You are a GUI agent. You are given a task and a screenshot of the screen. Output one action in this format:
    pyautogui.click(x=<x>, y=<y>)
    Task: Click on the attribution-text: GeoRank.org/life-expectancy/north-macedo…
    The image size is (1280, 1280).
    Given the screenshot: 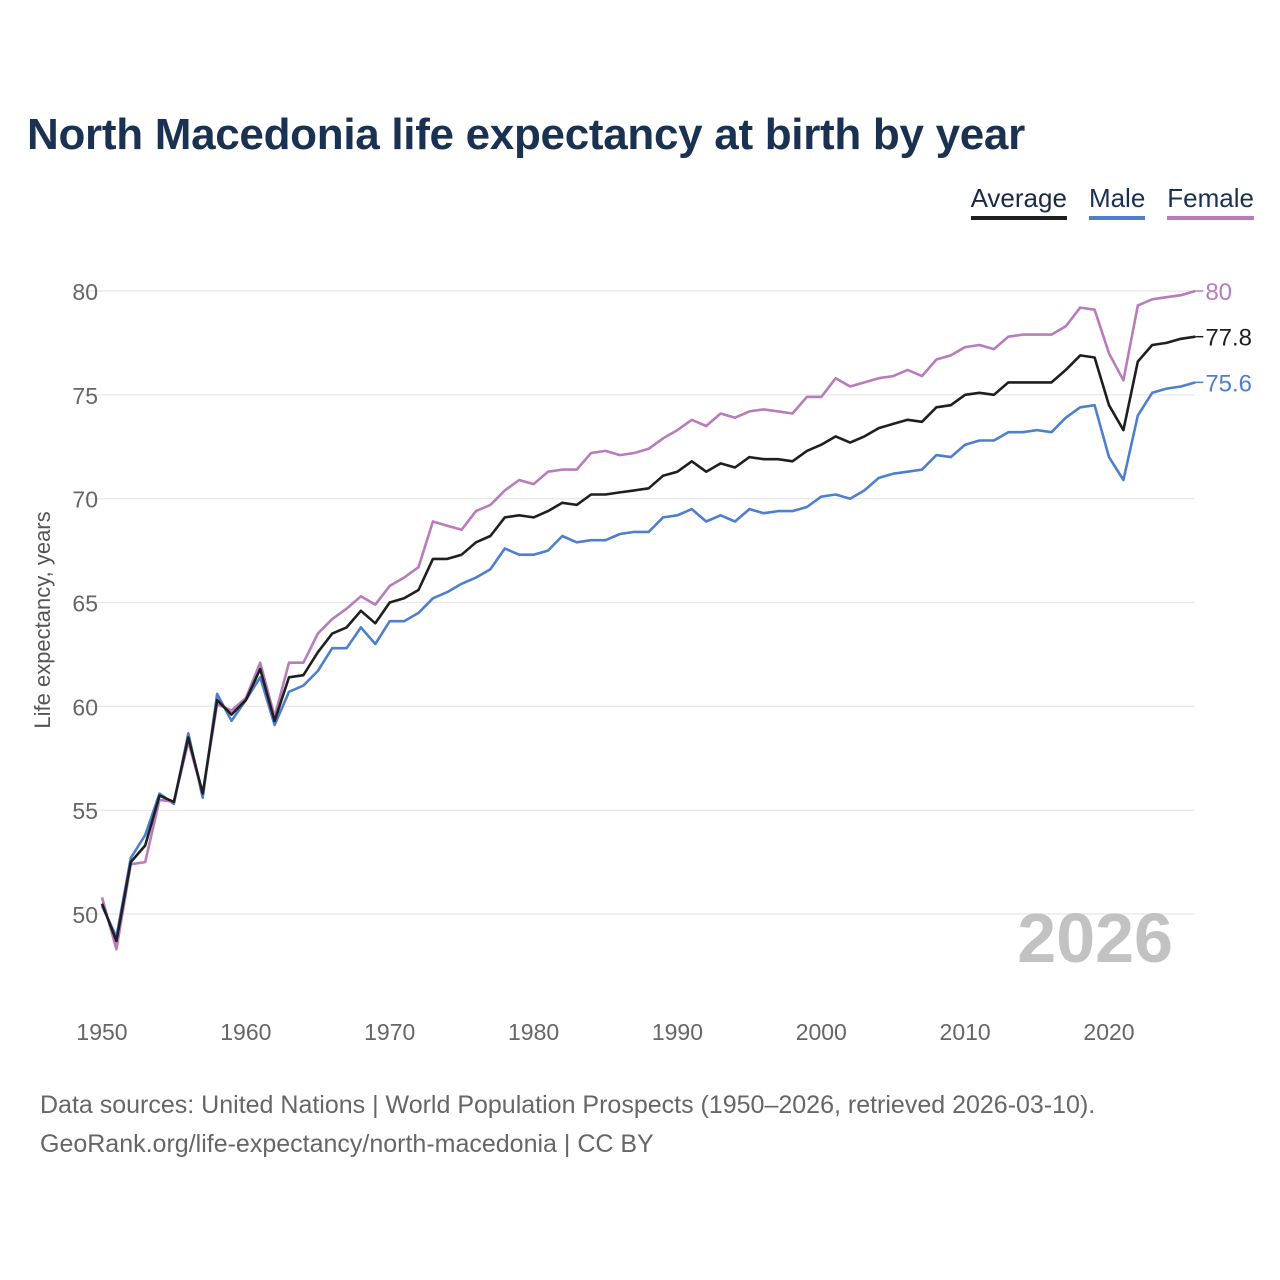 What is the action you would take?
    pyautogui.click(x=347, y=1144)
    